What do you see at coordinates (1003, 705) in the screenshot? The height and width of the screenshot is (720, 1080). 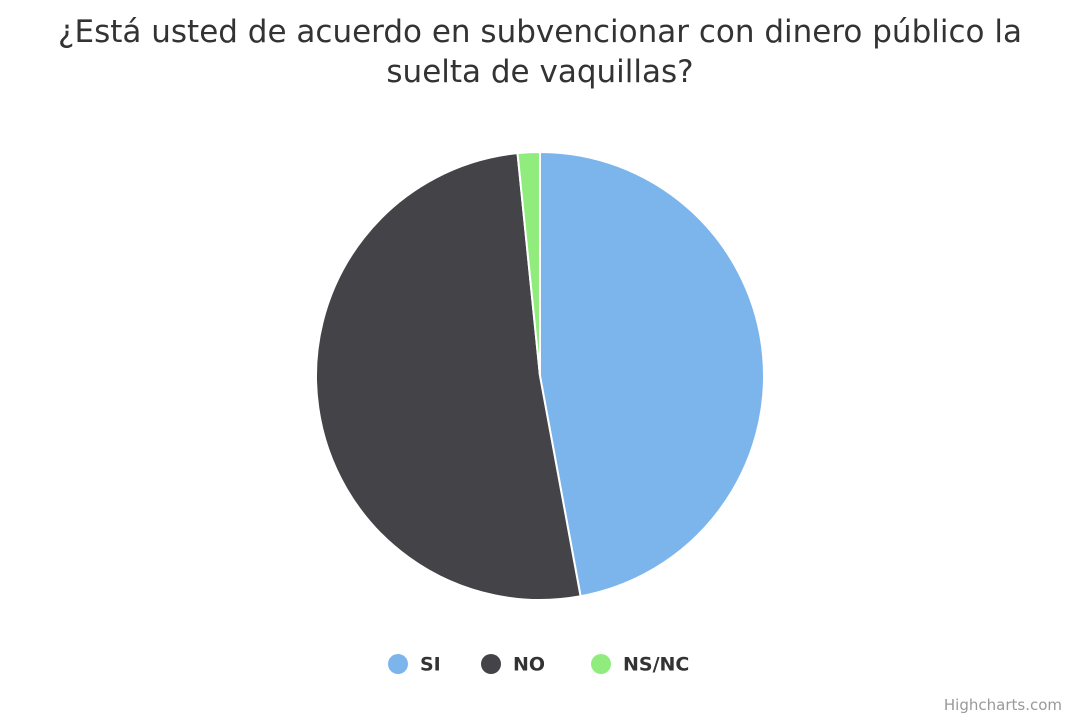 I see `credits: Highcharts.com` at bounding box center [1003, 705].